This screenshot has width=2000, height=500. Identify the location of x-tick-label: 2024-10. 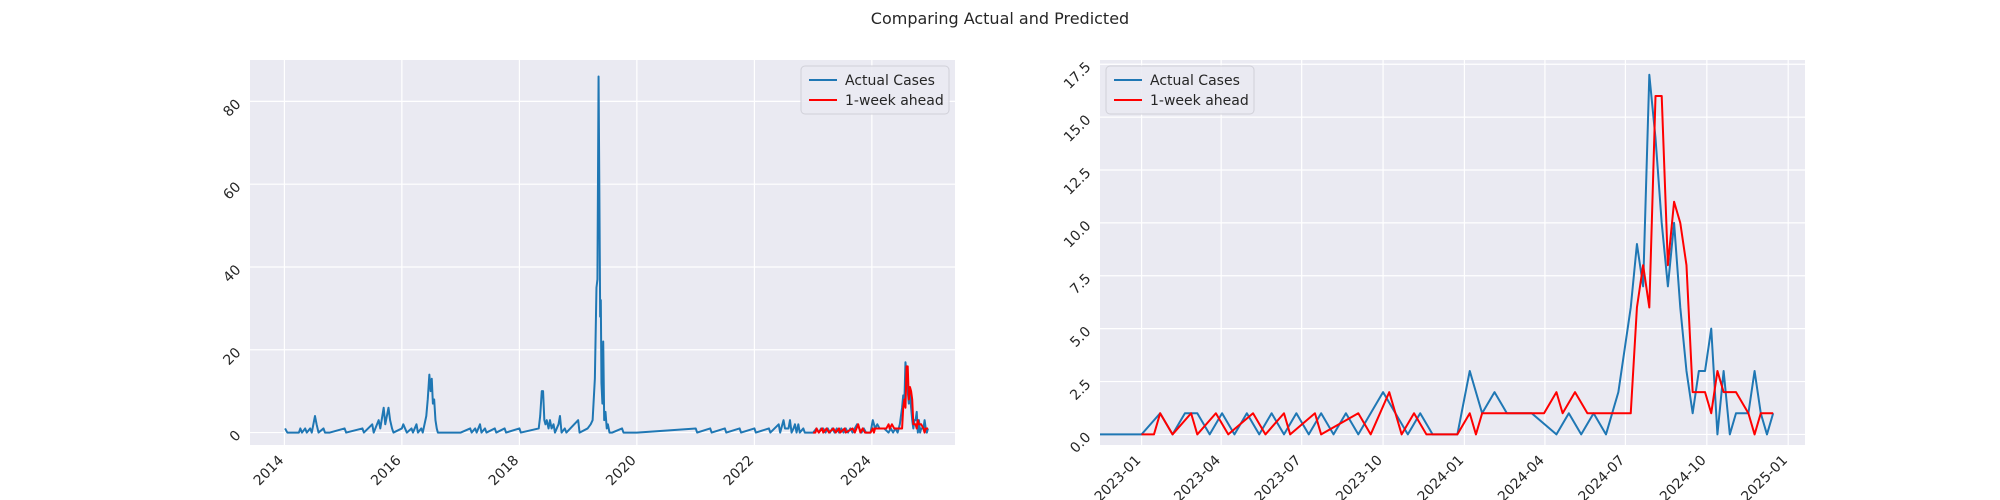
(1683, 476).